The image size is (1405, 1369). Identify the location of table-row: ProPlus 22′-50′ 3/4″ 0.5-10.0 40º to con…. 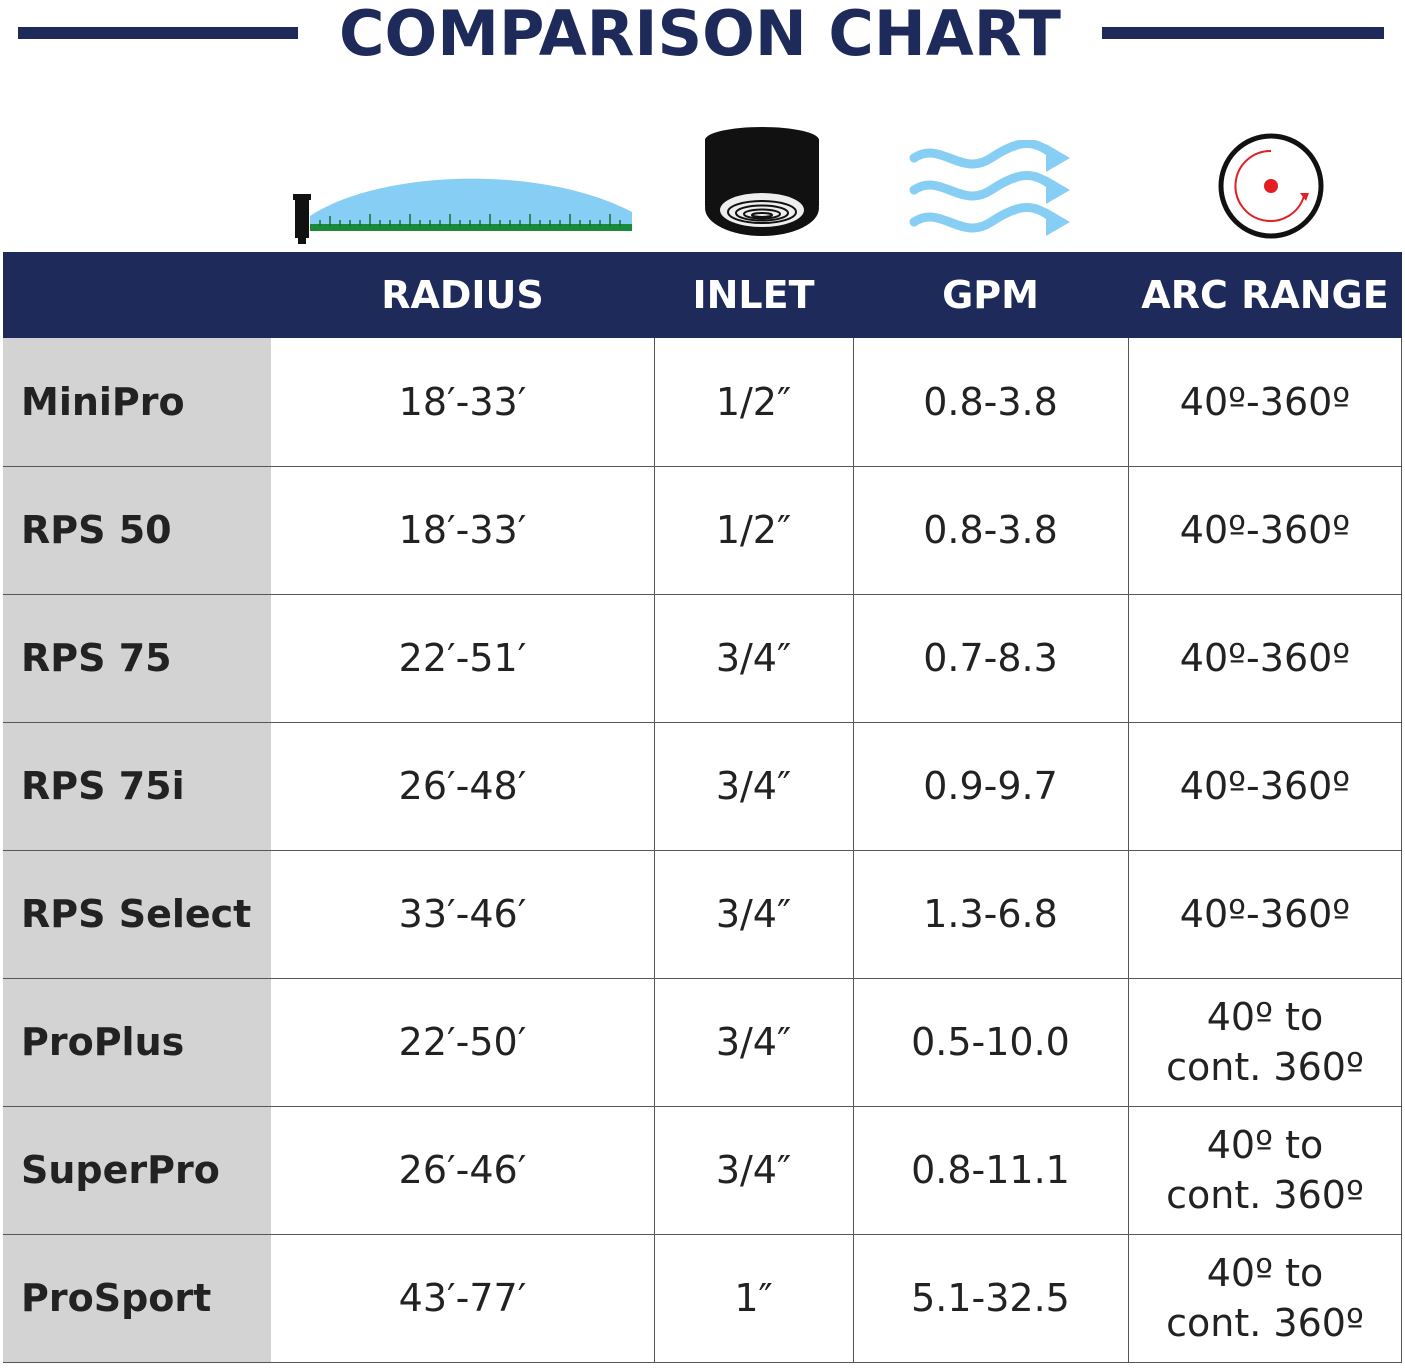
(702, 1042).